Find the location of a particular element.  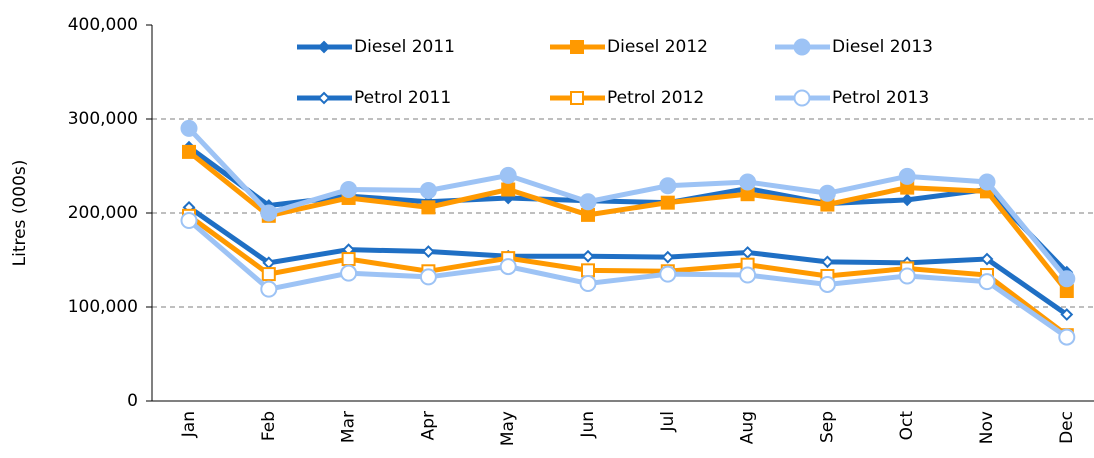

legend-label: Petrol 2011 is located at coordinates (402, 98).